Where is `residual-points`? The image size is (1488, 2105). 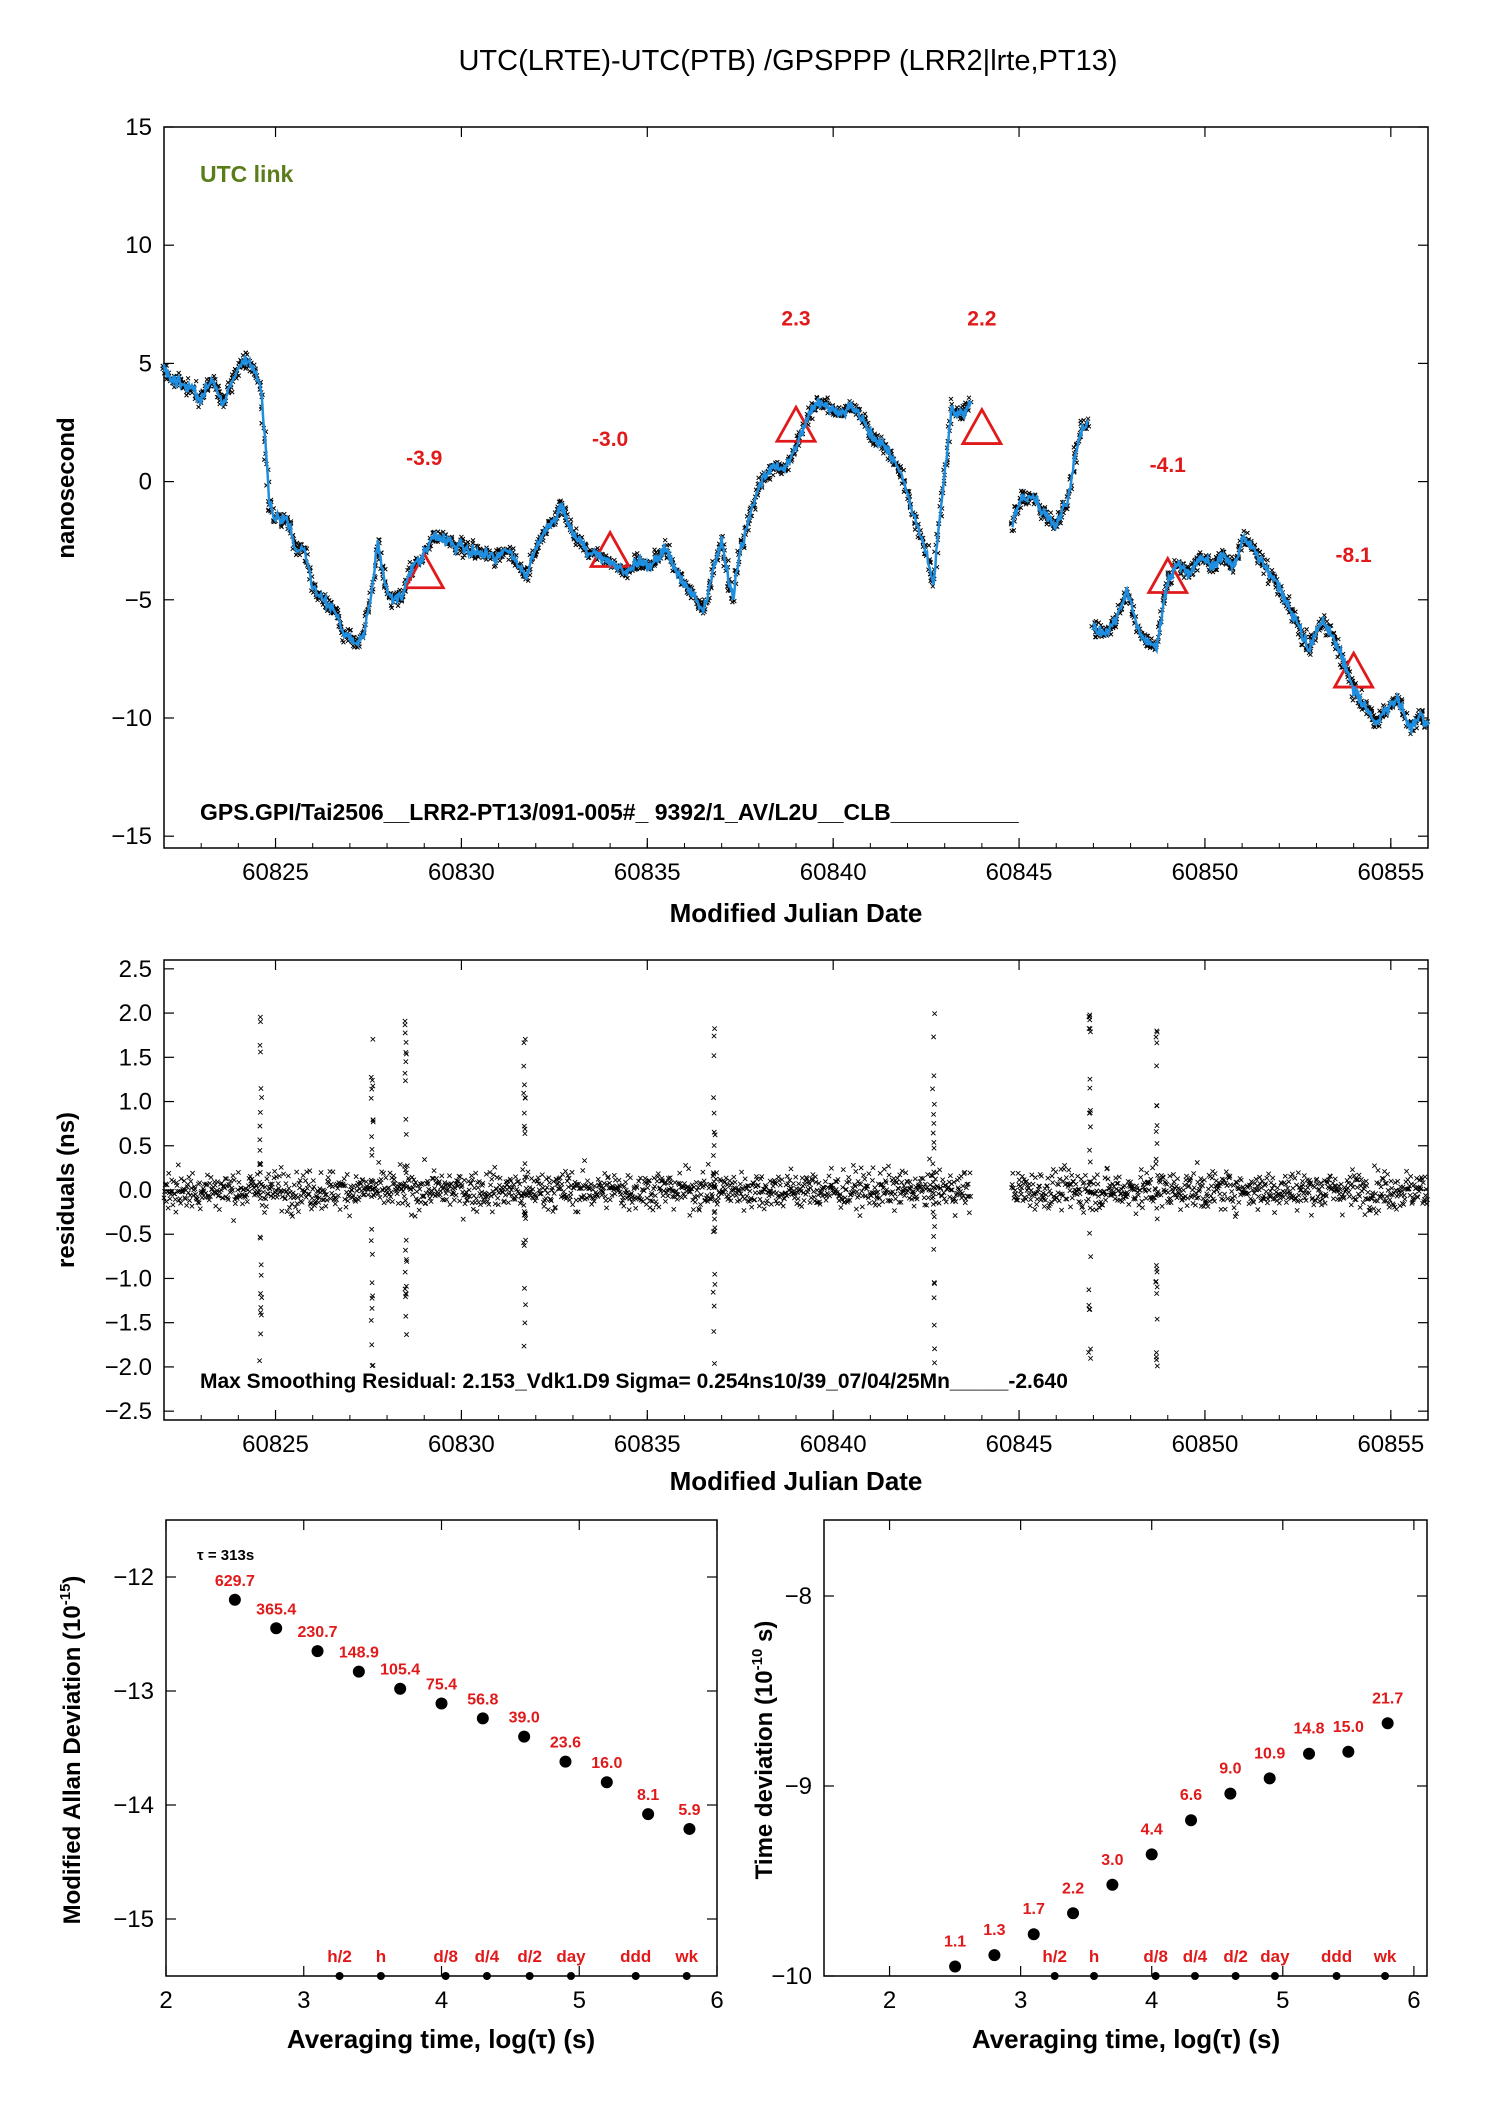 residual-points is located at coordinates (795, 1190).